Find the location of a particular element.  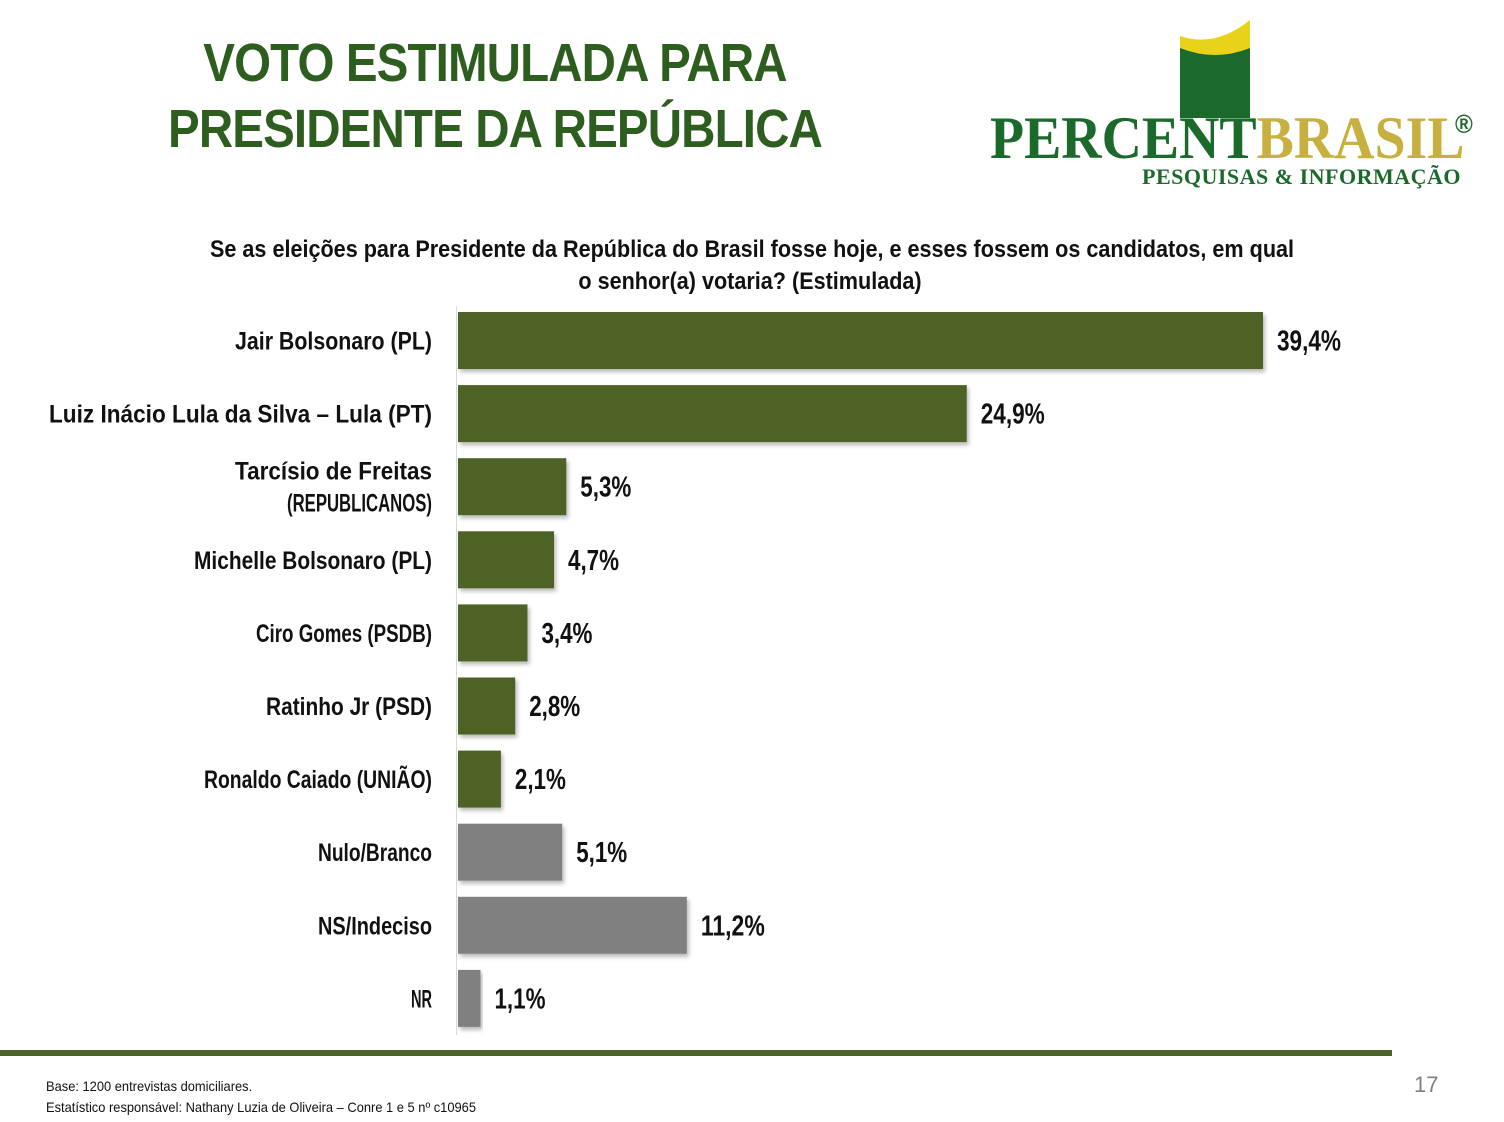

logo-flag-icon is located at coordinates (1215, 69).